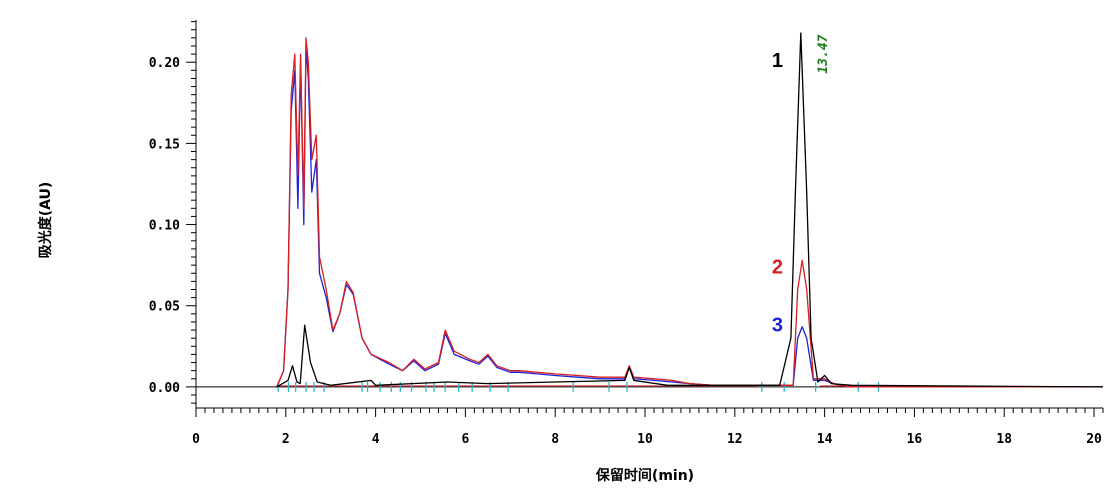 This screenshot has width=1110, height=492. What do you see at coordinates (555, 439) in the screenshot?
I see `x-tick-label: 8` at bounding box center [555, 439].